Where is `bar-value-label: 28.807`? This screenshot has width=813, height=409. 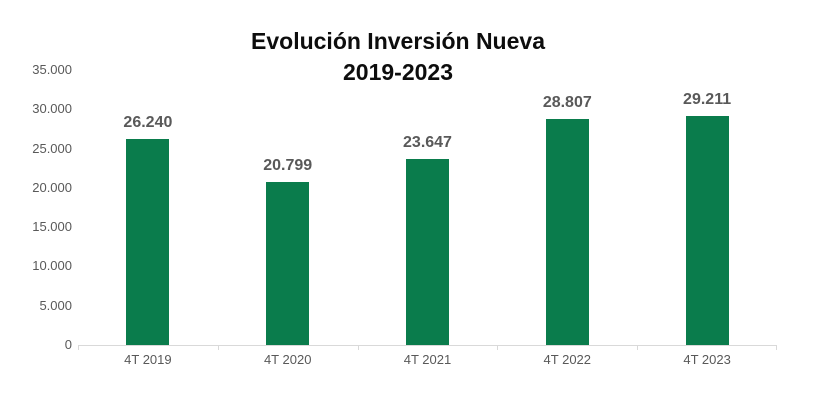 bar-value-label: 28.807 is located at coordinates (567, 102).